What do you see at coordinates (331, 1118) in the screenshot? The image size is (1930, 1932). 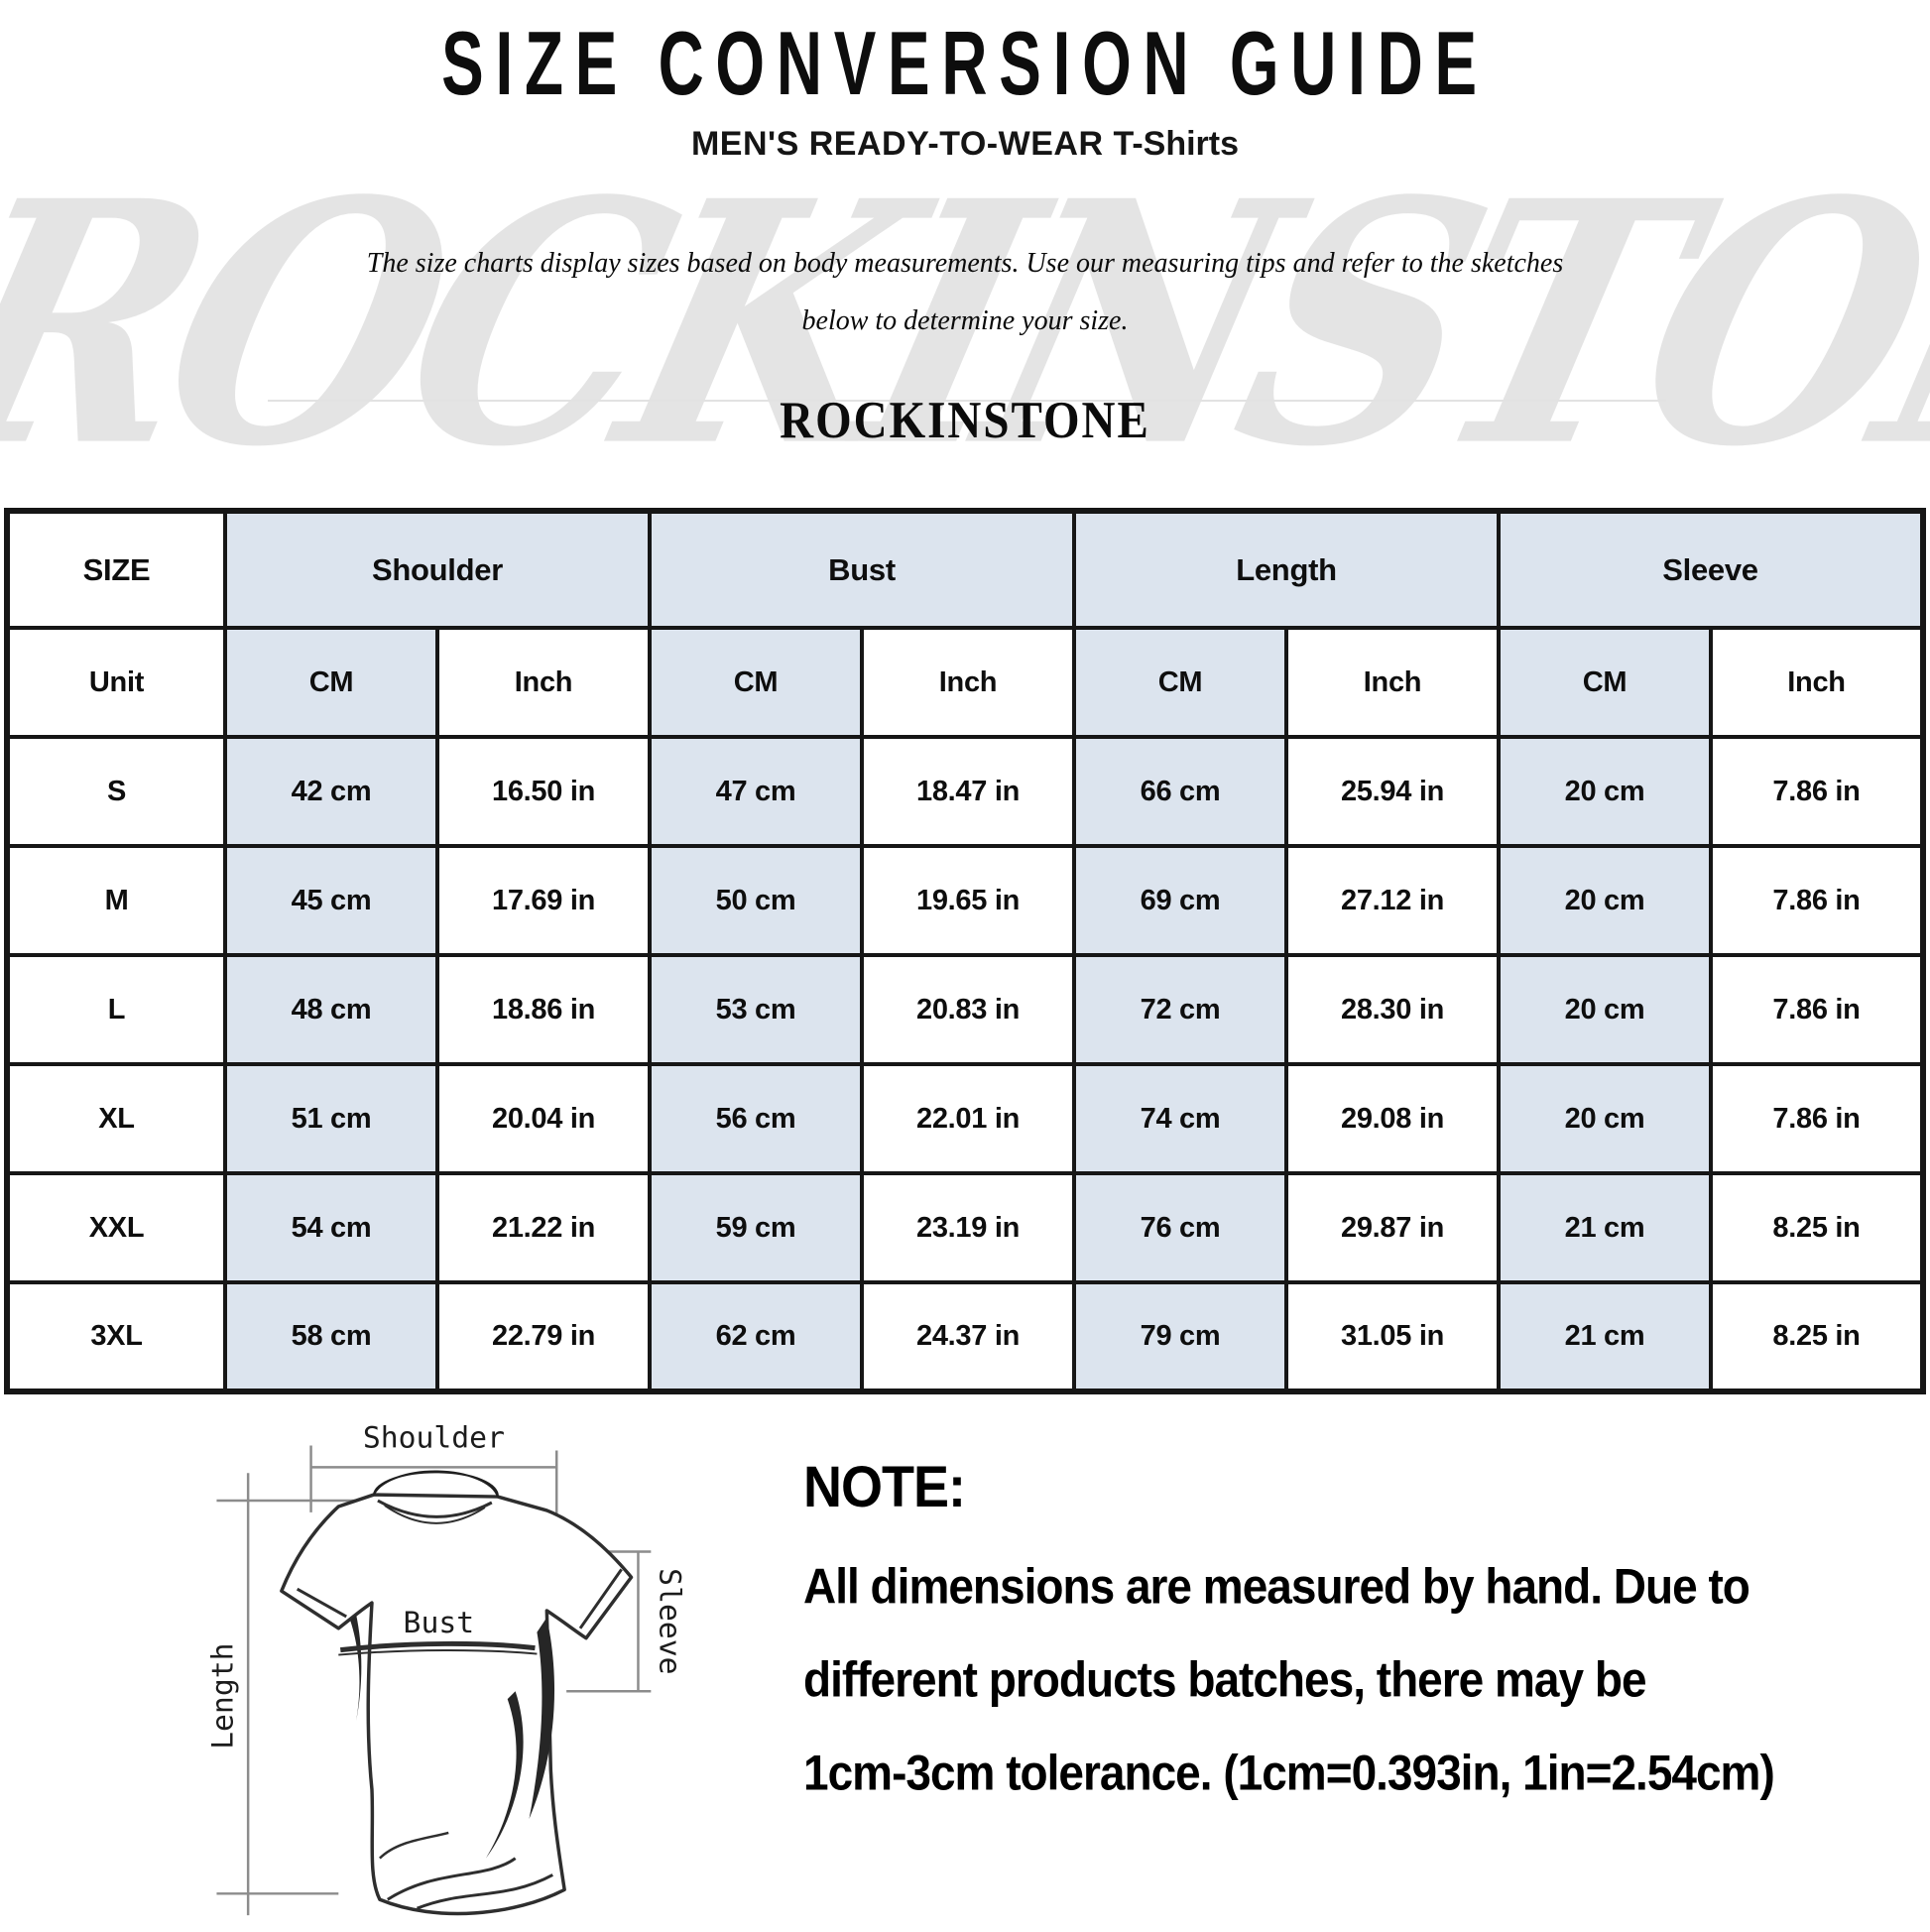 I see `table-value-cell: 51 cm` at bounding box center [331, 1118].